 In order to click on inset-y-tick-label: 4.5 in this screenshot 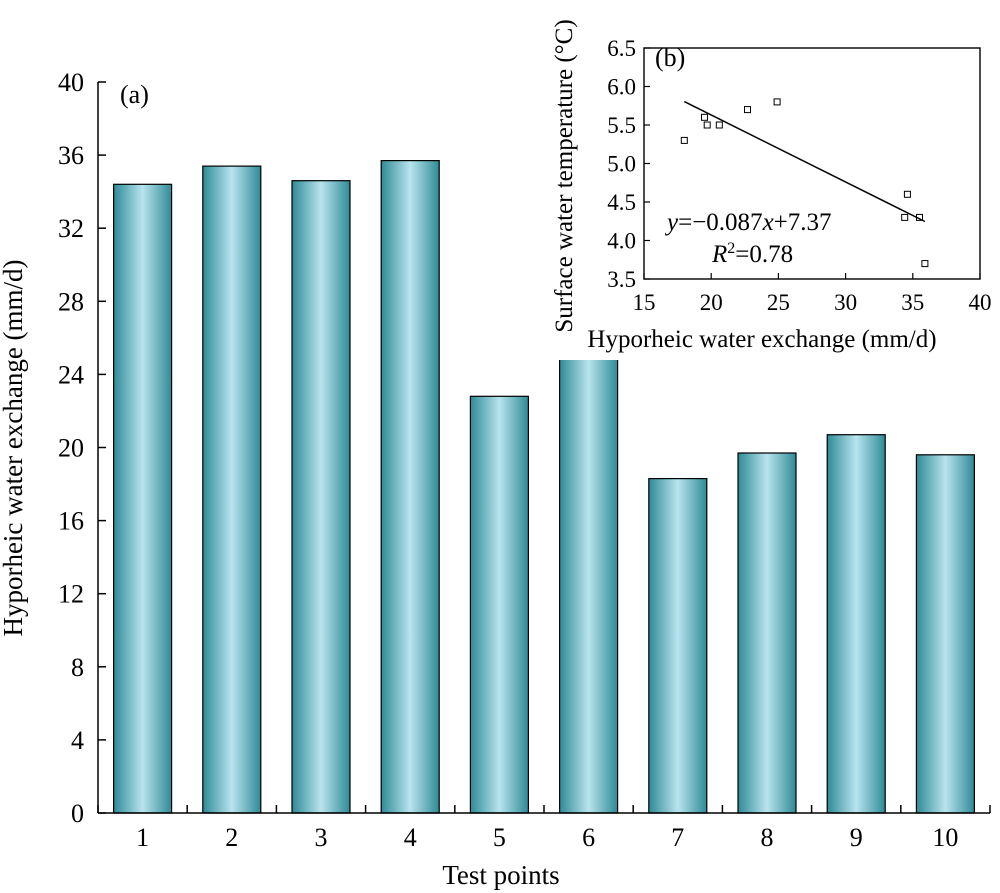, I will do `click(621, 202)`.